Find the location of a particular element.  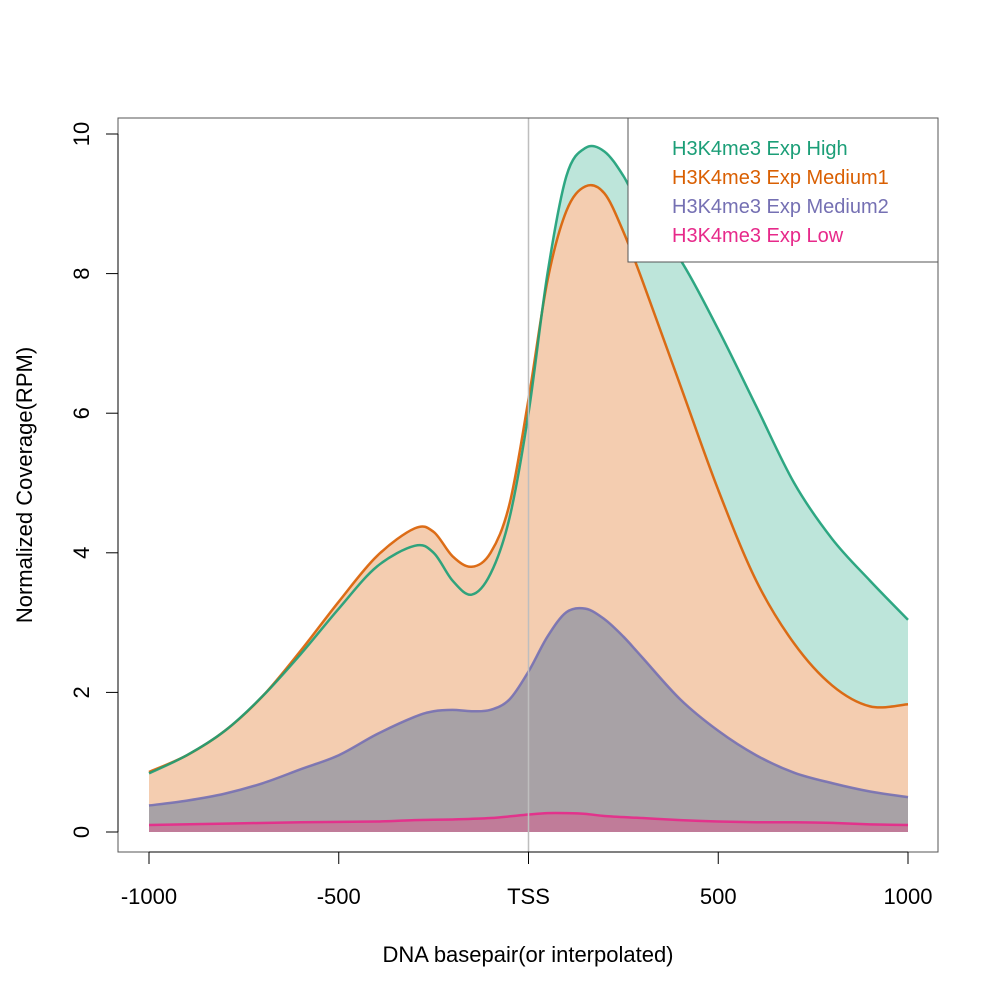

x-axis: -1000 -500 TSS 500 1000 is located at coordinates (527, 880).